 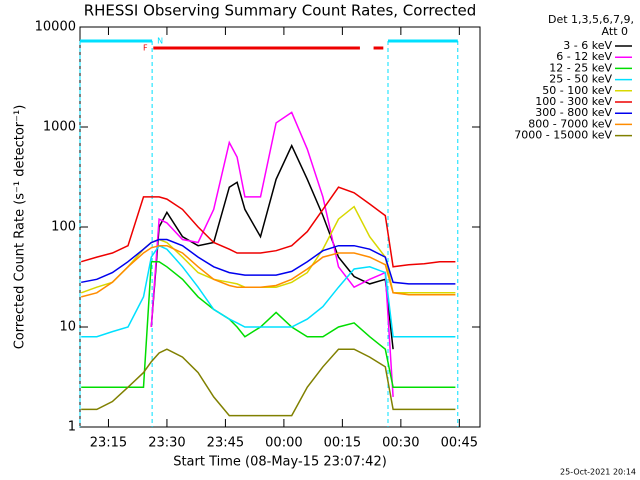 What do you see at coordinates (573, 112) in the screenshot?
I see `legend-label: 300 - 800 keV` at bounding box center [573, 112].